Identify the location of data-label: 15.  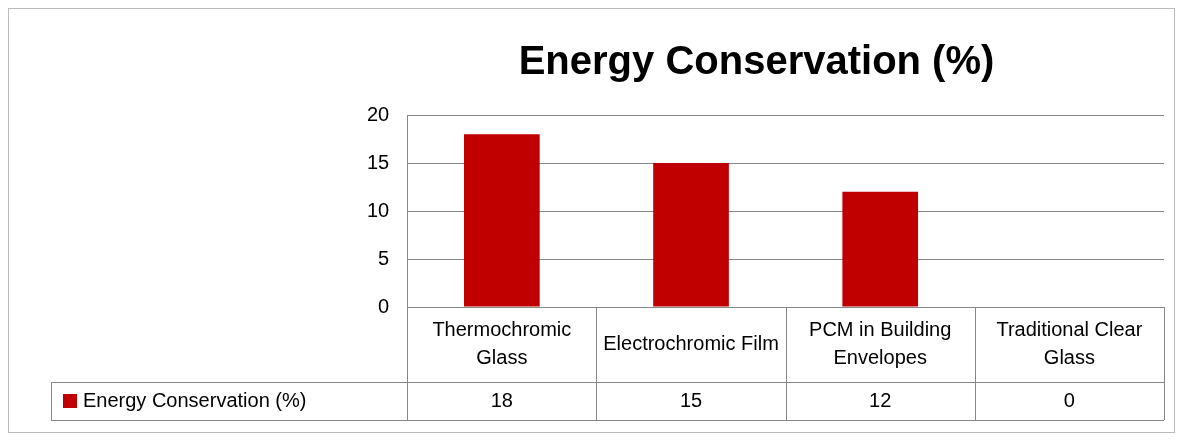
(691, 399).